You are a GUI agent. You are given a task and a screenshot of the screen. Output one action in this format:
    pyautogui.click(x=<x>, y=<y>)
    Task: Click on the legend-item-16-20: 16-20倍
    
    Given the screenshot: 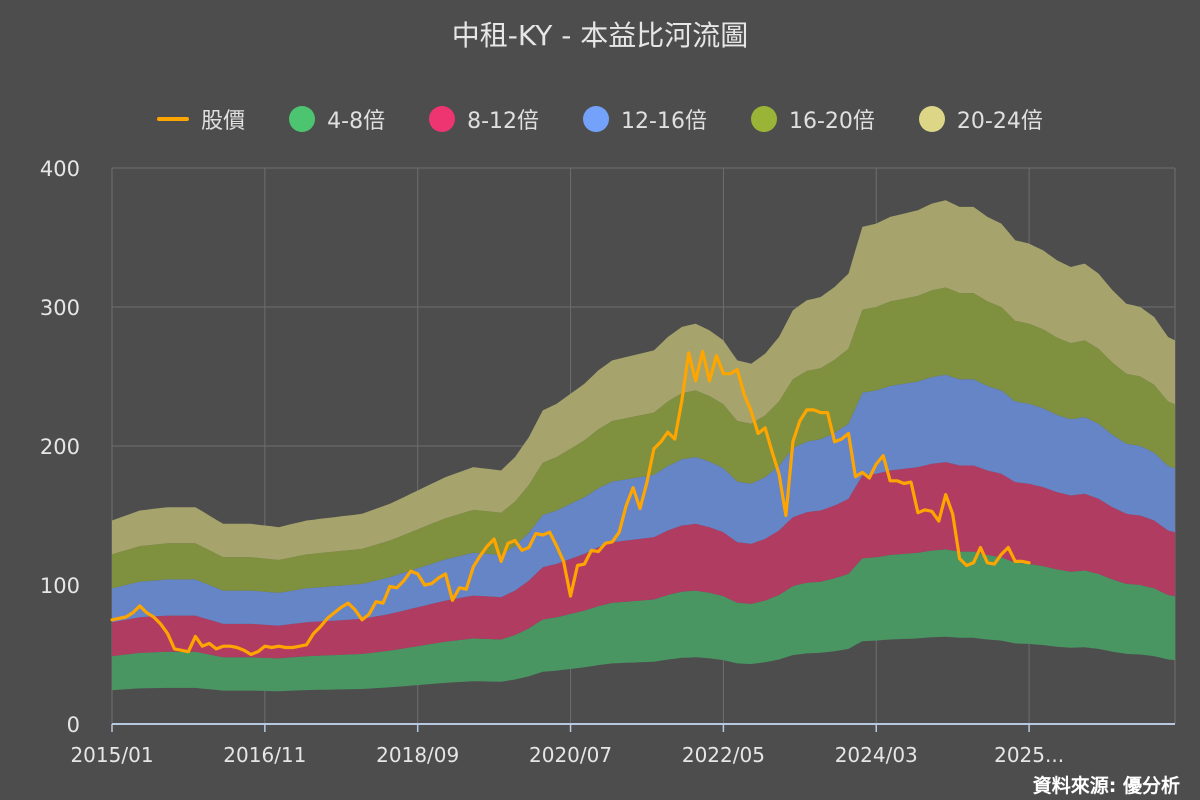 What is the action you would take?
    pyautogui.click(x=812, y=119)
    